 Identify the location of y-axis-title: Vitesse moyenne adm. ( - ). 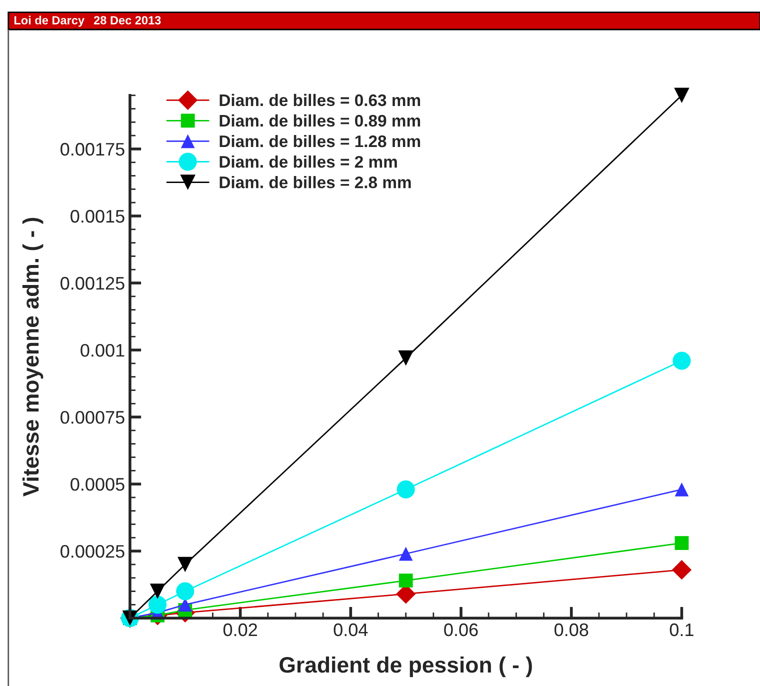
(33, 357).